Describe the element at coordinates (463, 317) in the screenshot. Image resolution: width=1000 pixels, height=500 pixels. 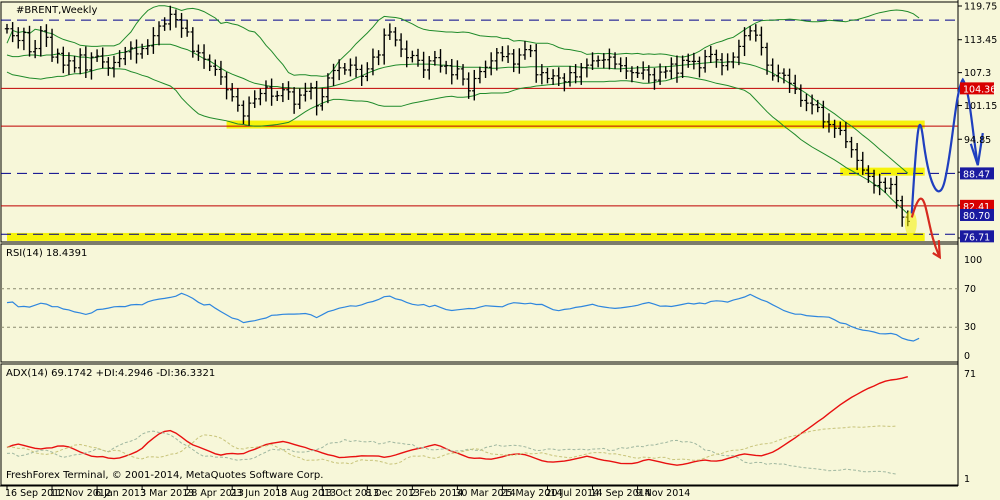
I see `rsi-line` at that location.